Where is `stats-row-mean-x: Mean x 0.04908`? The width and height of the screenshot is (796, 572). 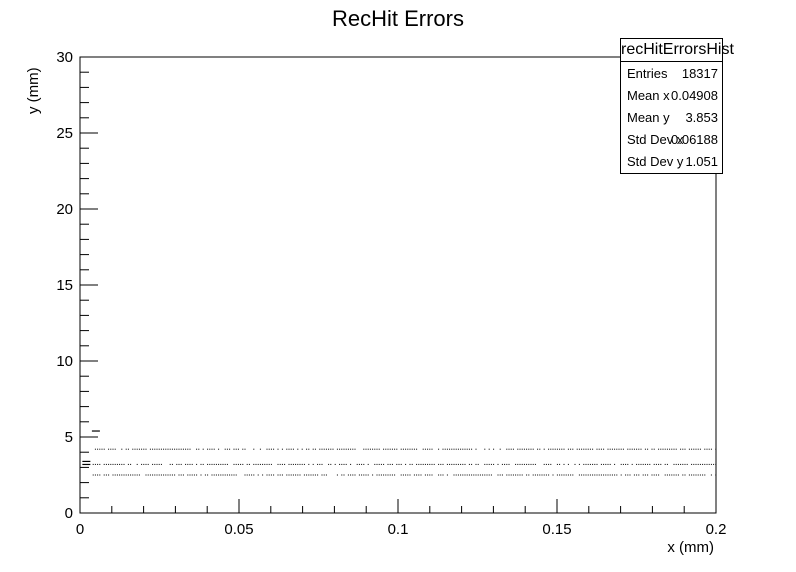 stats-row-mean-x: Mean x 0.04908 is located at coordinates (672, 96).